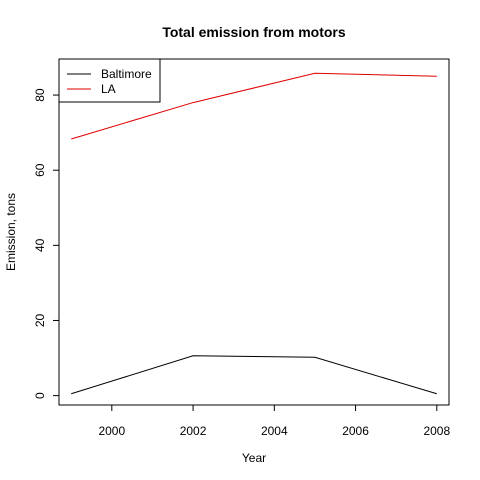 The width and height of the screenshot is (480, 480). I want to click on y-tick-label: 80, so click(40, 95).